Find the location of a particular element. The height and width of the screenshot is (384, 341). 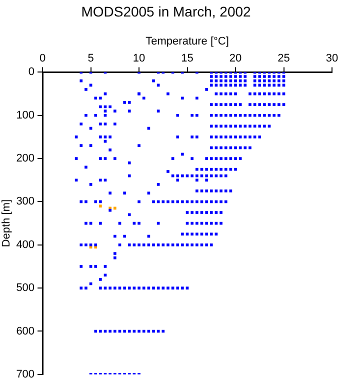

y-tick-label: 600 is located at coordinates (25, 331).